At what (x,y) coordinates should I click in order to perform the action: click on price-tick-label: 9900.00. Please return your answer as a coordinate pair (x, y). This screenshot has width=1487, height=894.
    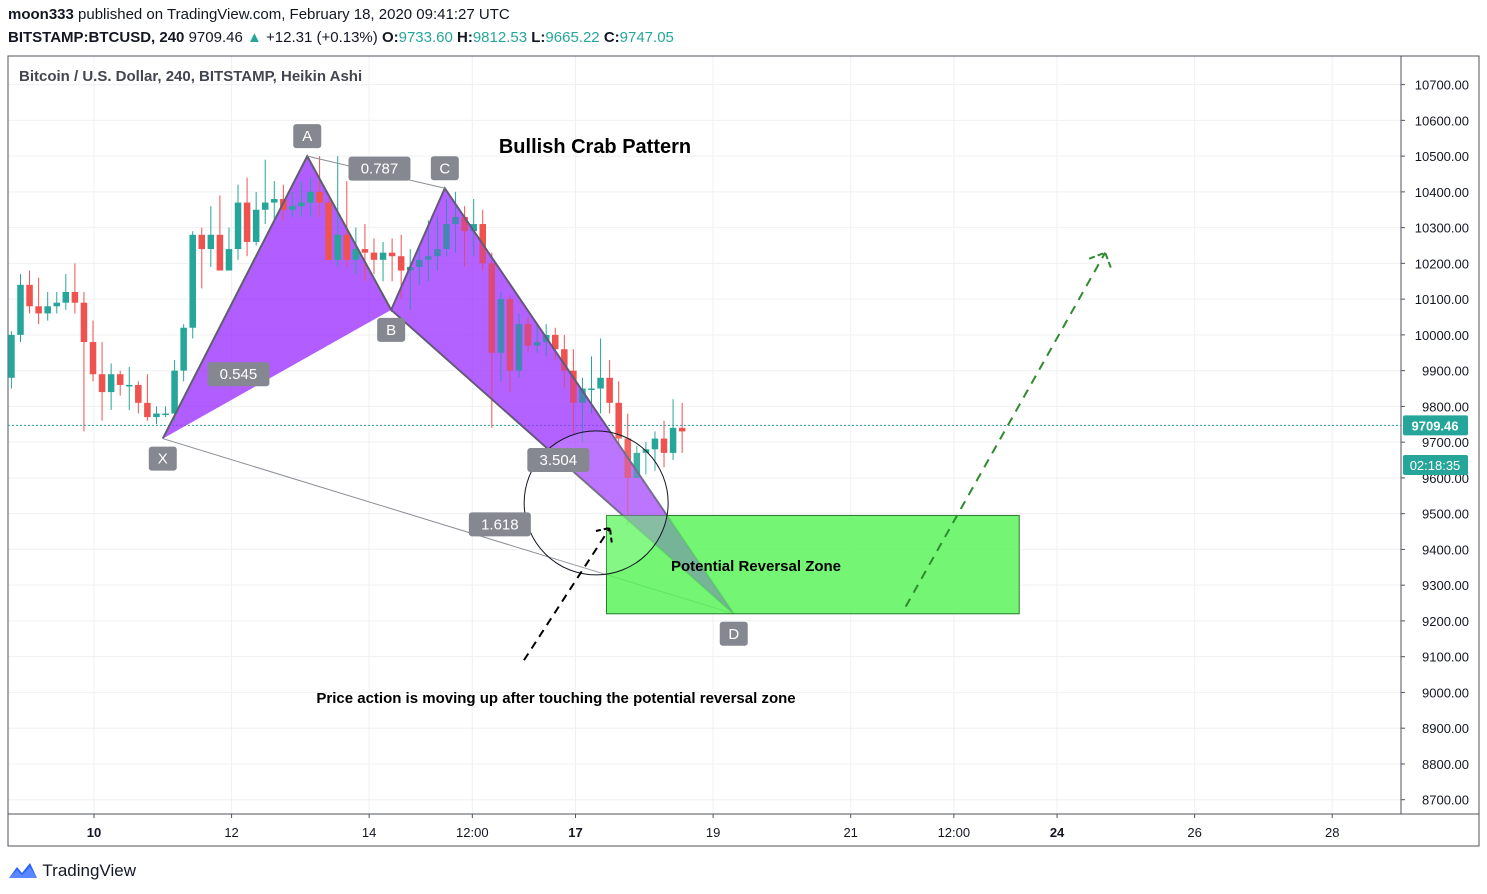
    Looking at the image, I should click on (1445, 371).